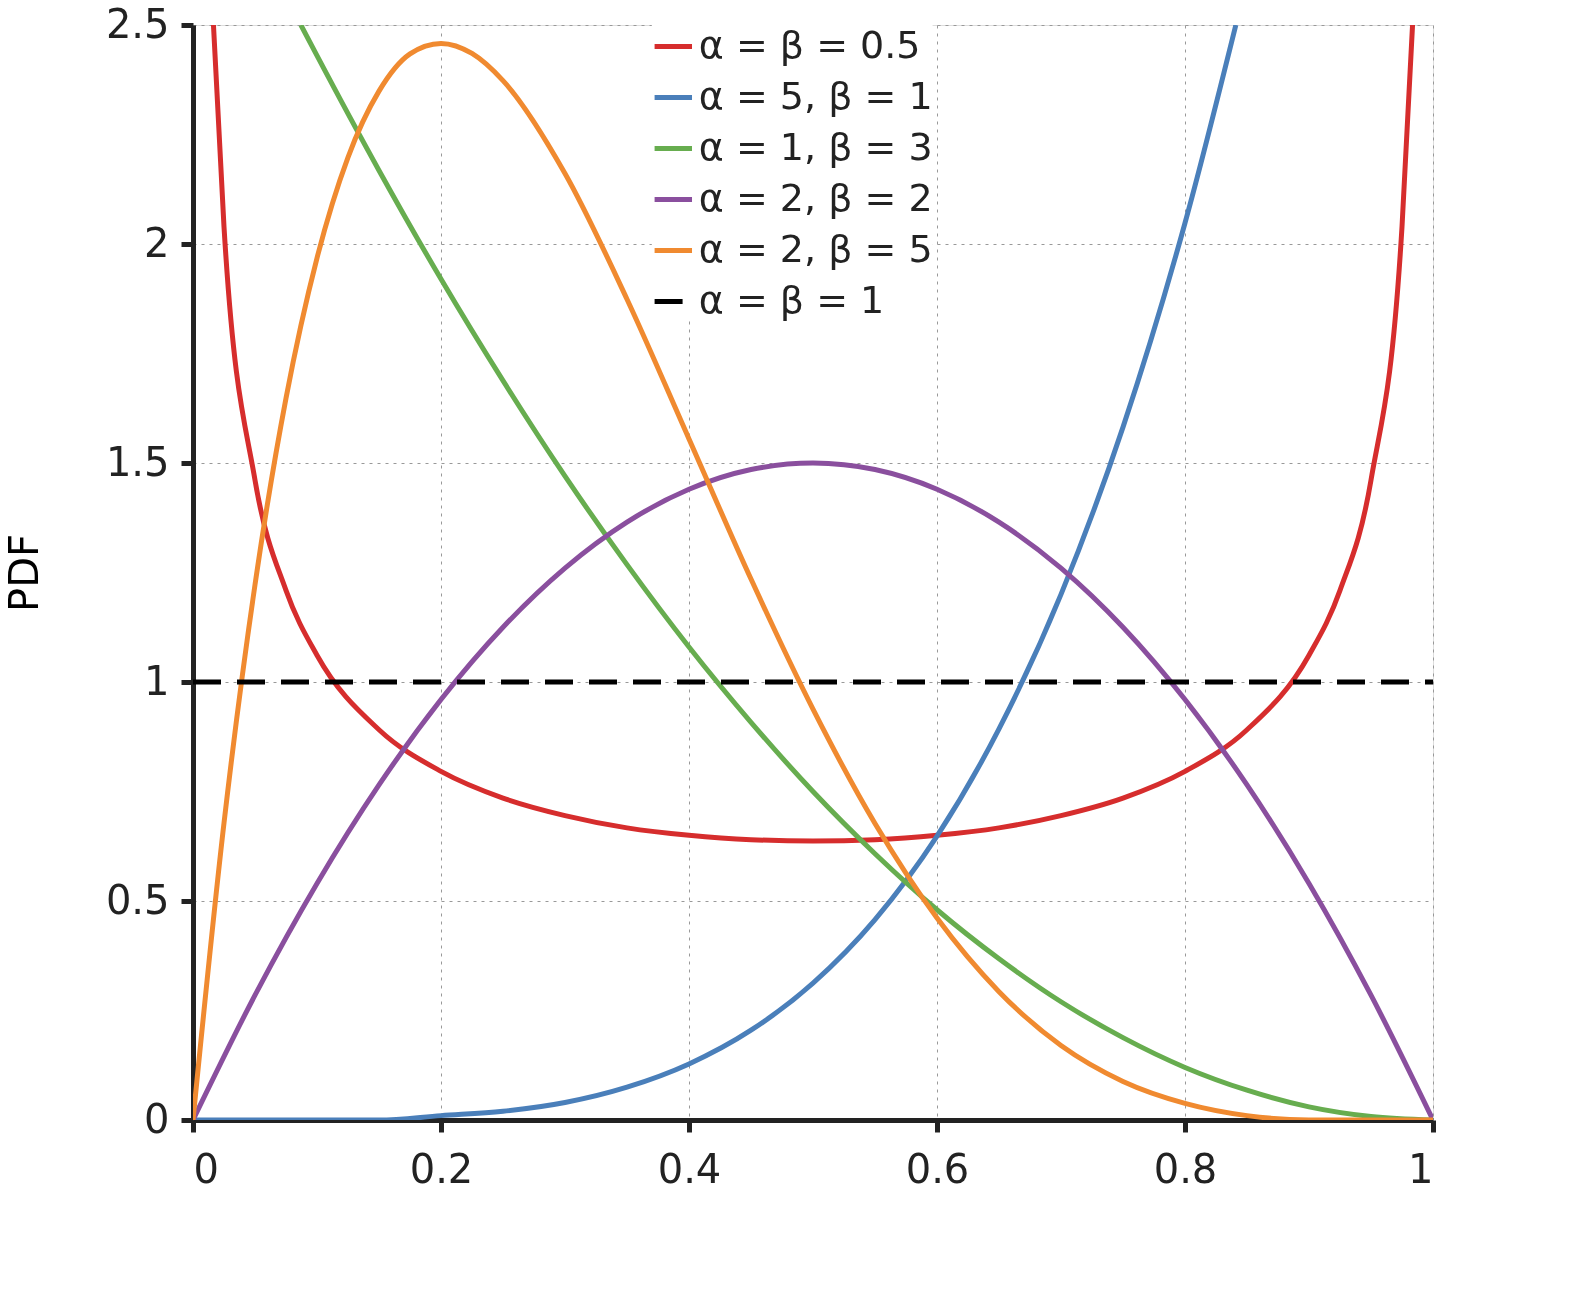  What do you see at coordinates (157, 242) in the screenshot?
I see `y-tick-label: 2` at bounding box center [157, 242].